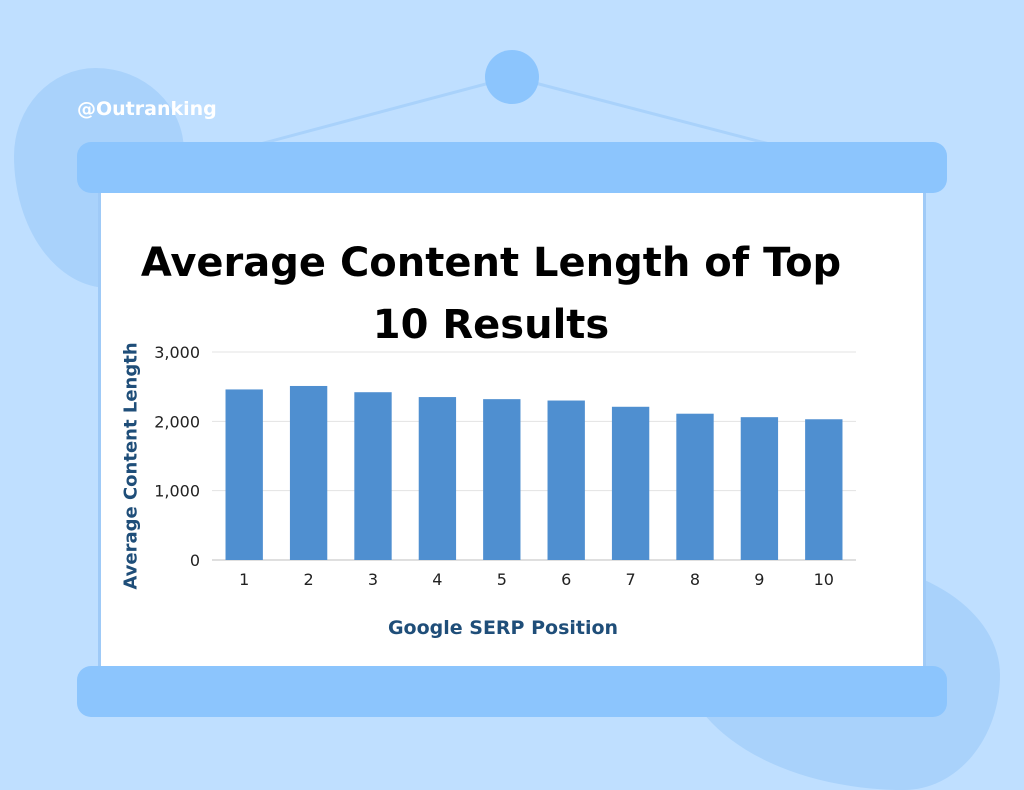  I want to click on x-tick-label: 6, so click(566, 579).